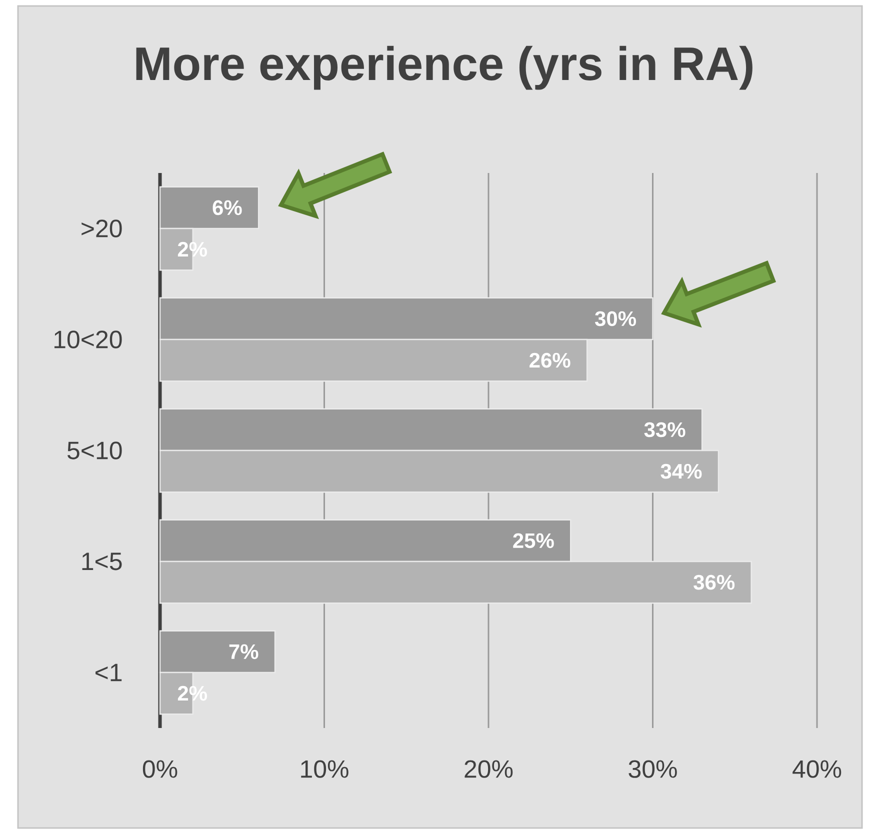  What do you see at coordinates (94, 451) in the screenshot?
I see `y-tick-label: 5<10` at bounding box center [94, 451].